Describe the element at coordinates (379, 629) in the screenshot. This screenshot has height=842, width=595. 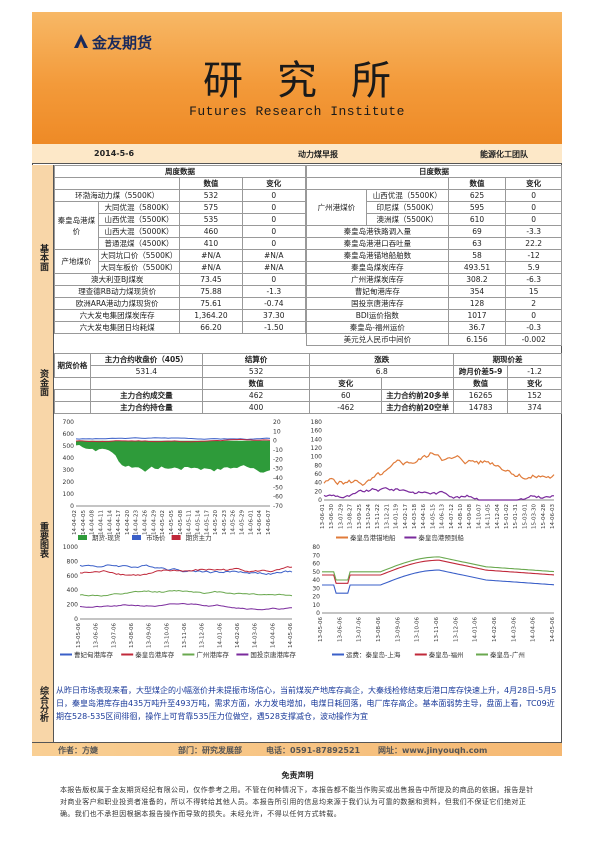
I see `c3-x-tick: 13-08-06` at that location.